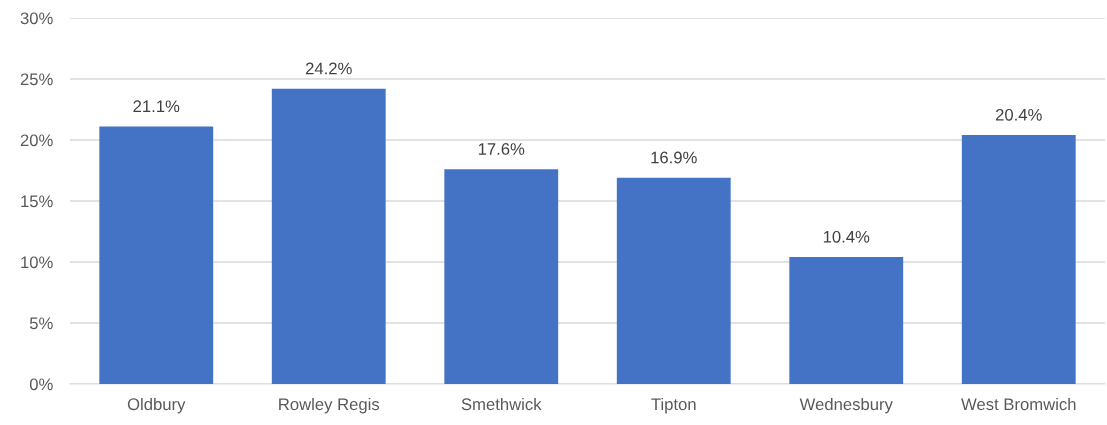 The height and width of the screenshot is (425, 1107). I want to click on data-label: 16.9%, so click(674, 157).